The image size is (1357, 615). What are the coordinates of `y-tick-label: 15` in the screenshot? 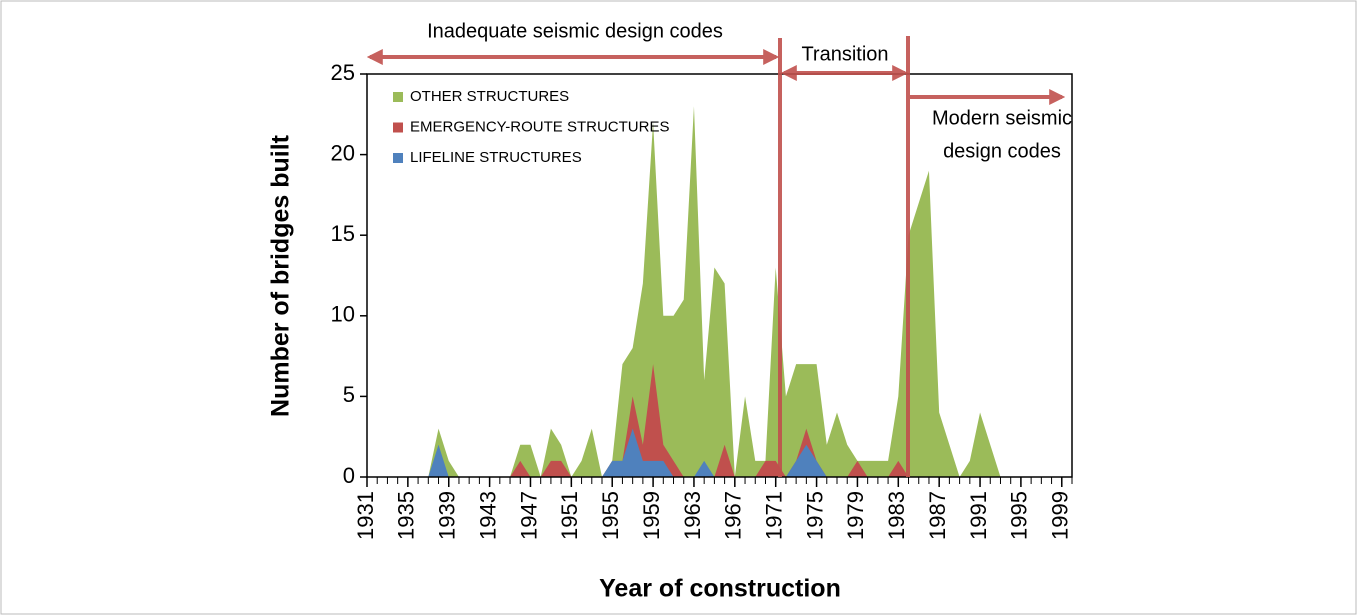 It's located at (343, 233).